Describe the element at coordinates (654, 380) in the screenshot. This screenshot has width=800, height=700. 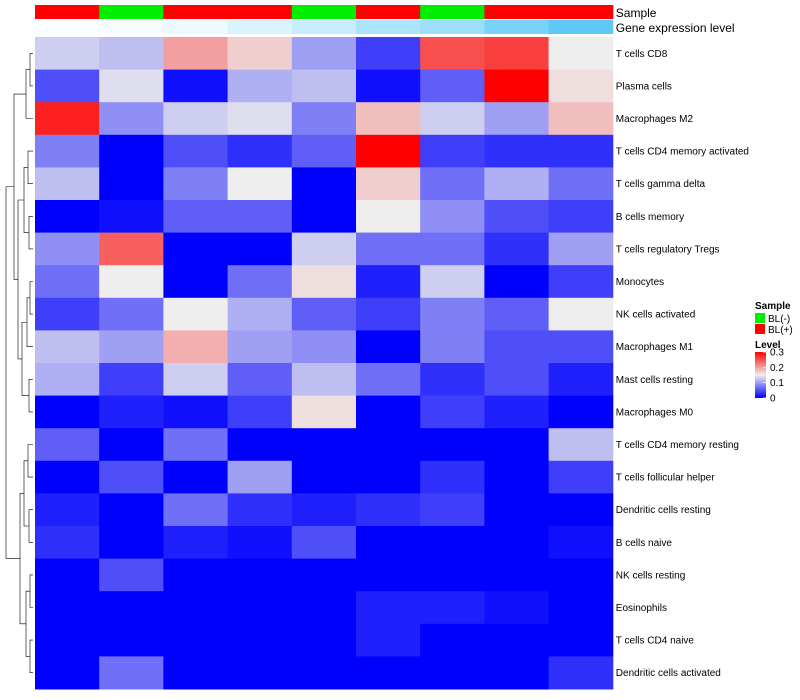
I see `row-label: Mast cells resting` at that location.